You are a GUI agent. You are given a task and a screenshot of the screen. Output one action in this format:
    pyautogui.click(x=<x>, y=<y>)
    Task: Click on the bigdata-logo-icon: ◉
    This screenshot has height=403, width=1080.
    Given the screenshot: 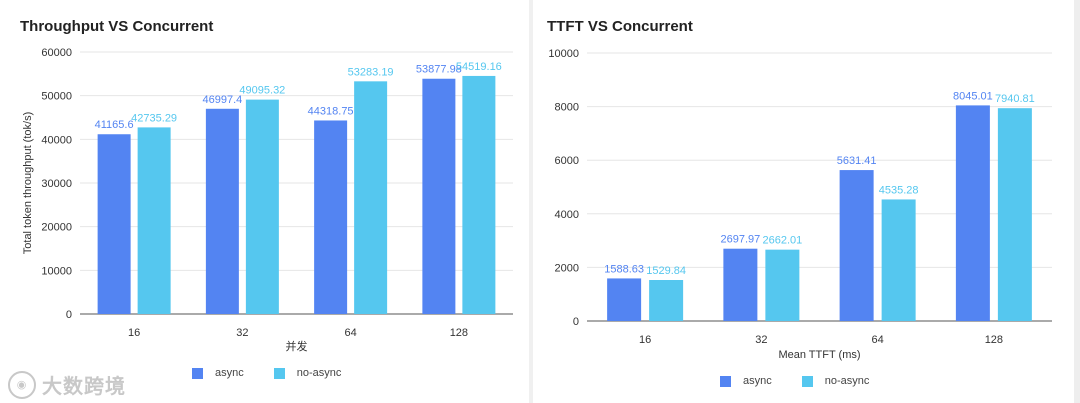 What is the action you would take?
    pyautogui.click(x=22, y=384)
    